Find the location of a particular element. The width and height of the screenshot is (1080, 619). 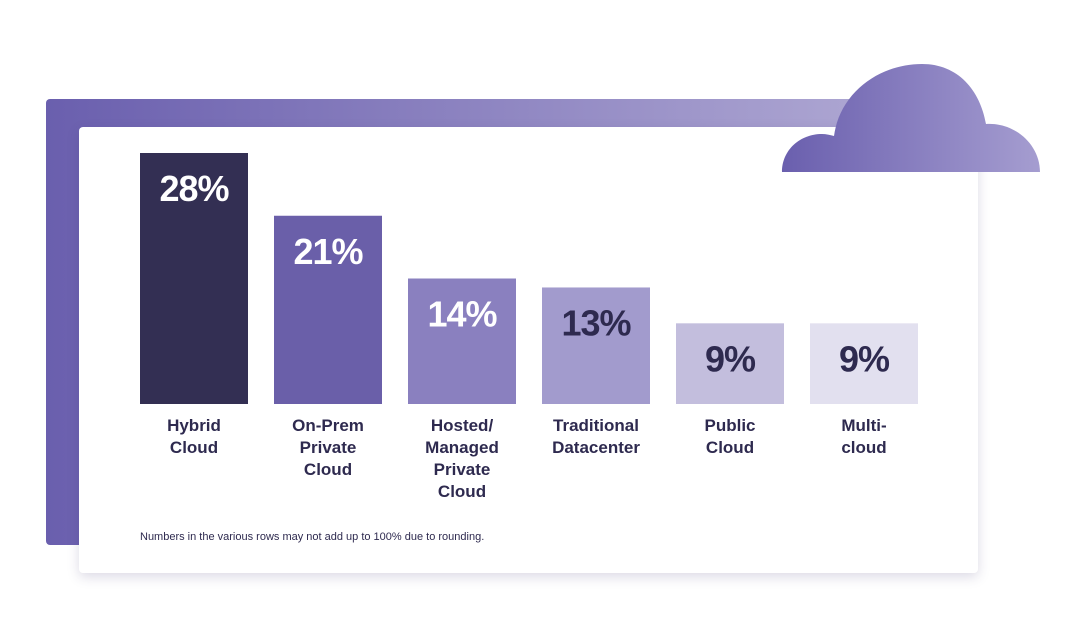

category-label-line: Managed is located at coordinates (462, 447).